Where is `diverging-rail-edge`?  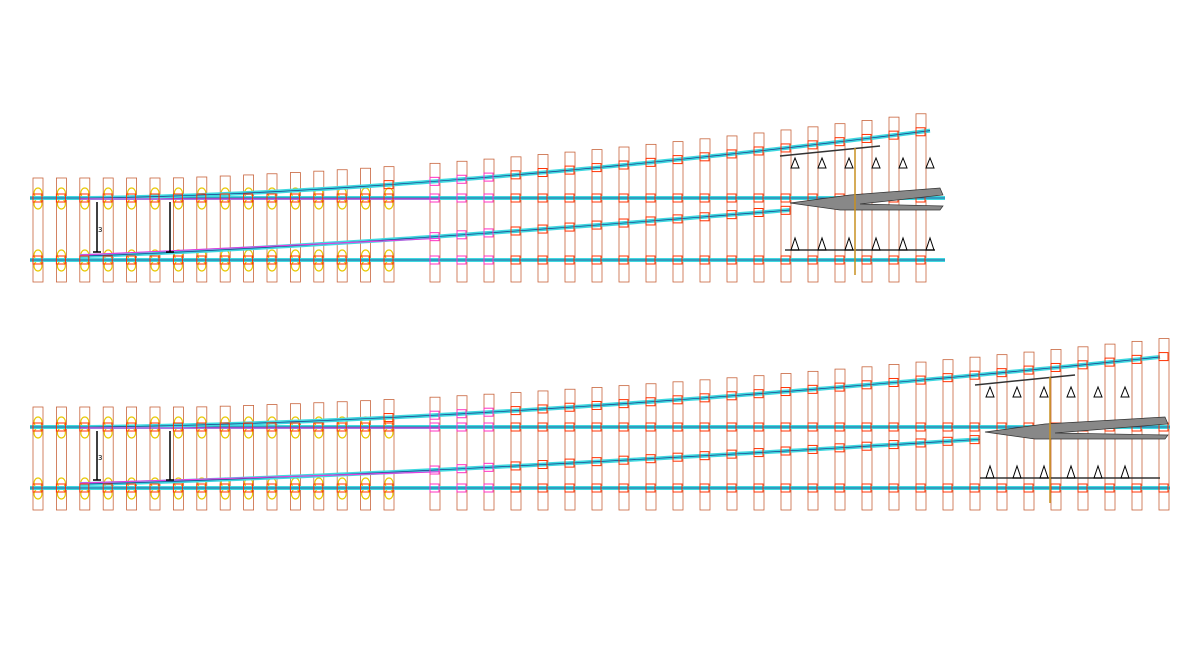 diverging-rail-edge is located at coordinates (620, 392).